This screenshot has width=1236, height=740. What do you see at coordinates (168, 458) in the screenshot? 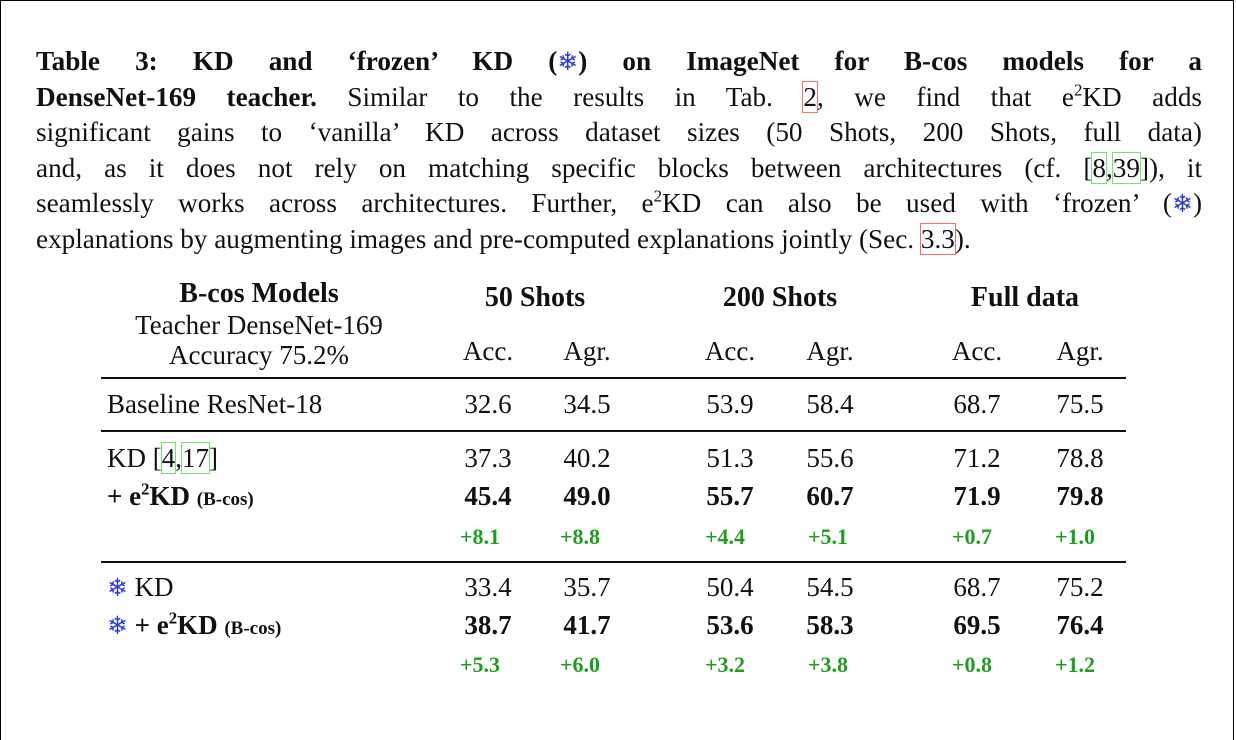
I see `ref-link-4: 4` at bounding box center [168, 458].